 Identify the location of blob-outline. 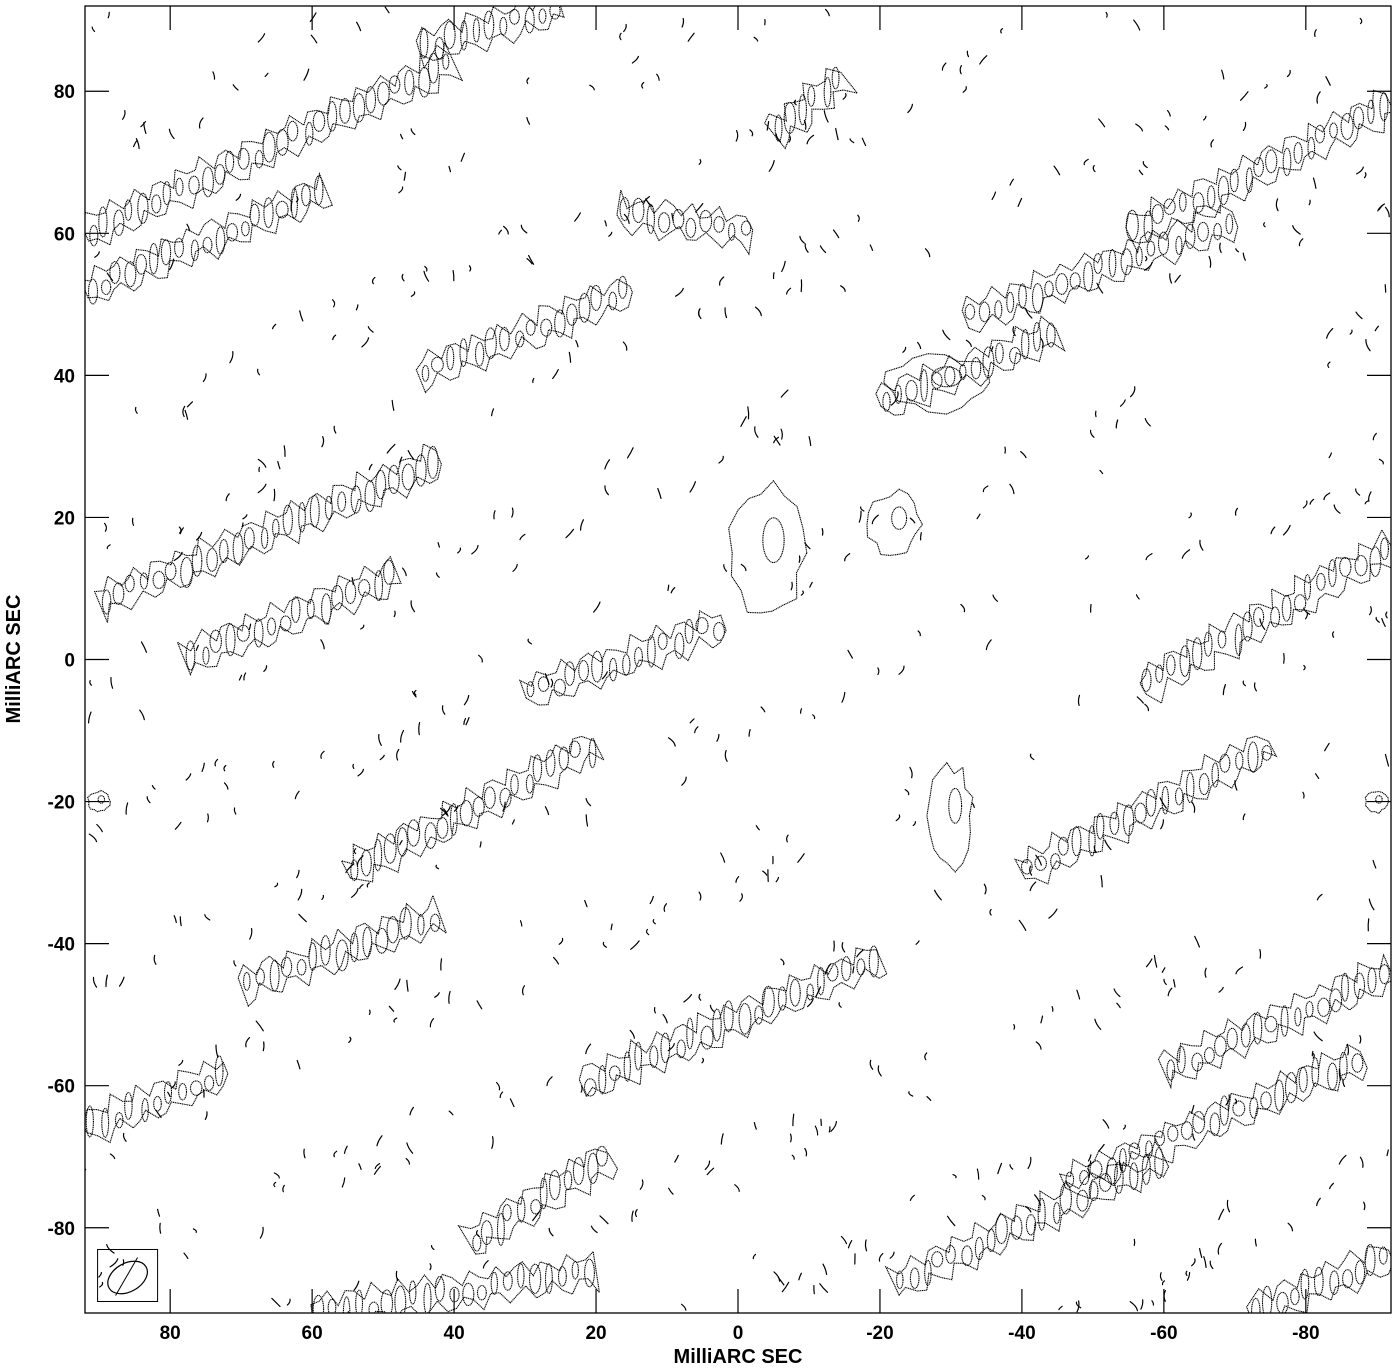
(1376, 802).